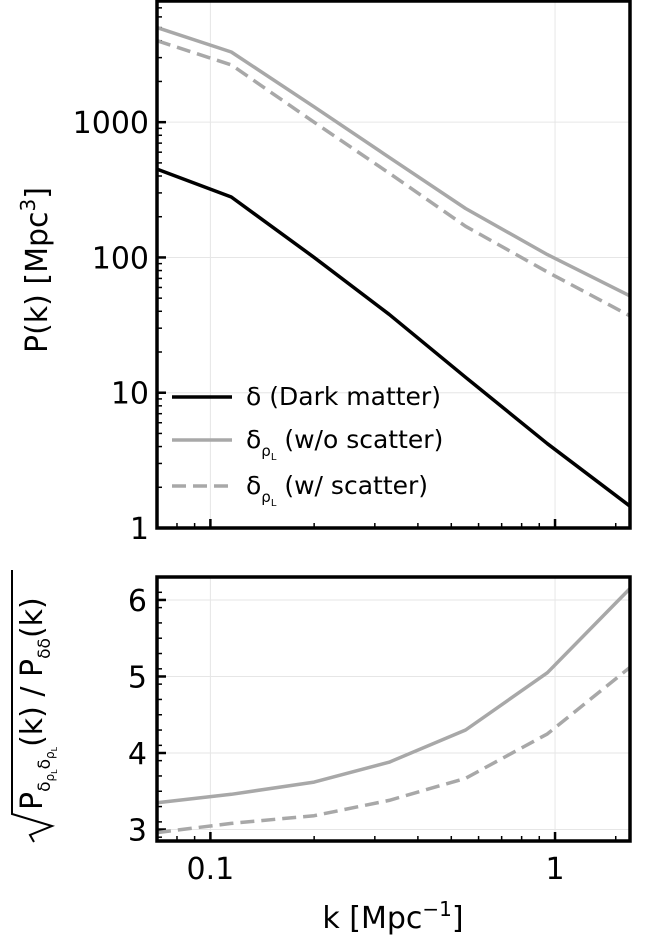 Image resolution: width=649 pixels, height=938 pixels. What do you see at coordinates (392, 916) in the screenshot?
I see `x-axis-label: k [Mpc−1]` at bounding box center [392, 916].